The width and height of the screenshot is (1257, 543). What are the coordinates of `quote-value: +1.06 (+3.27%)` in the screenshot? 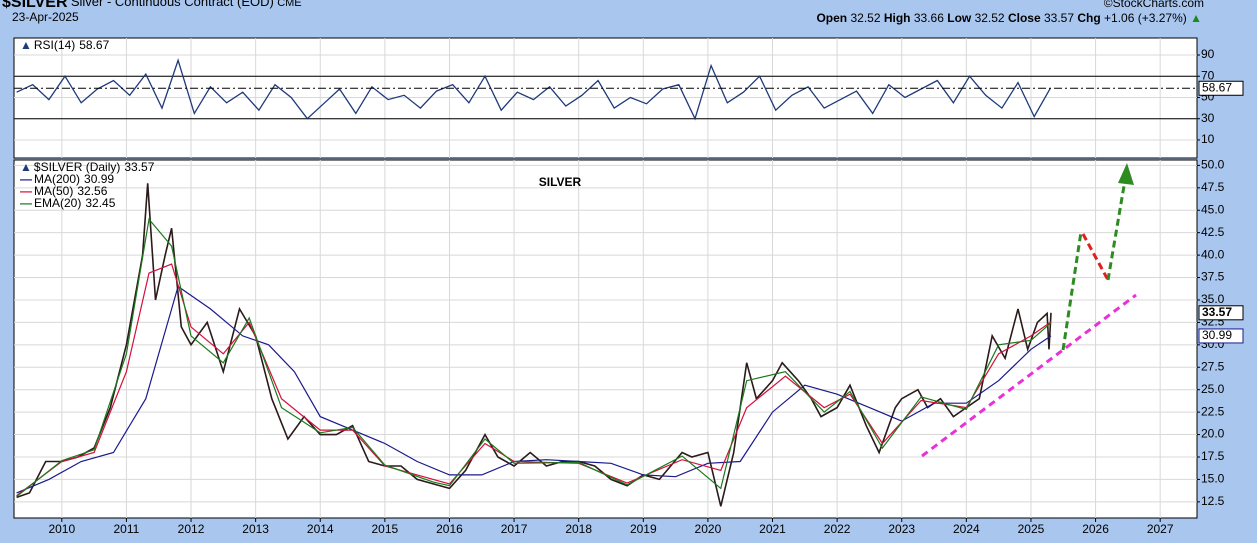 It's located at (1145, 18).